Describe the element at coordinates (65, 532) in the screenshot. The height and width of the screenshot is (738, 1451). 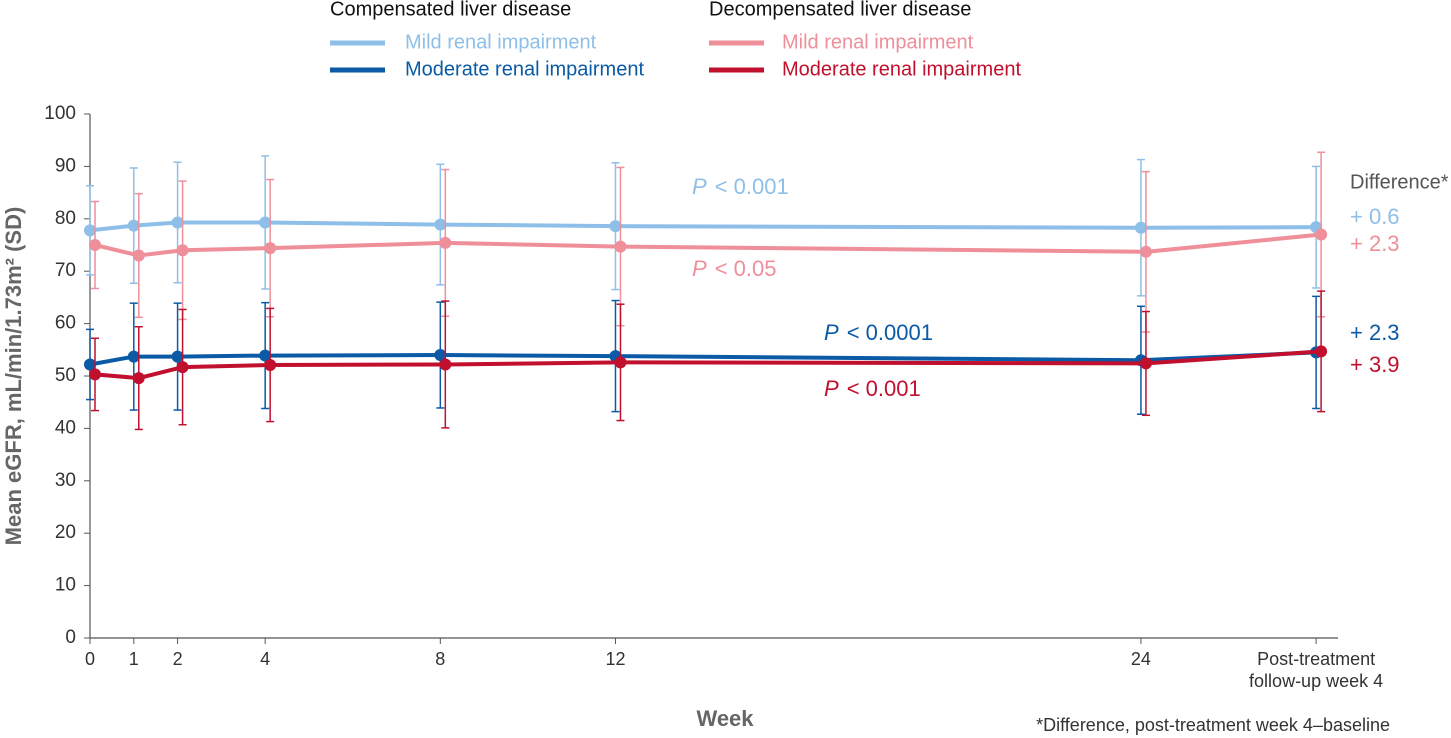
I see `y-tick-label: 20` at that location.